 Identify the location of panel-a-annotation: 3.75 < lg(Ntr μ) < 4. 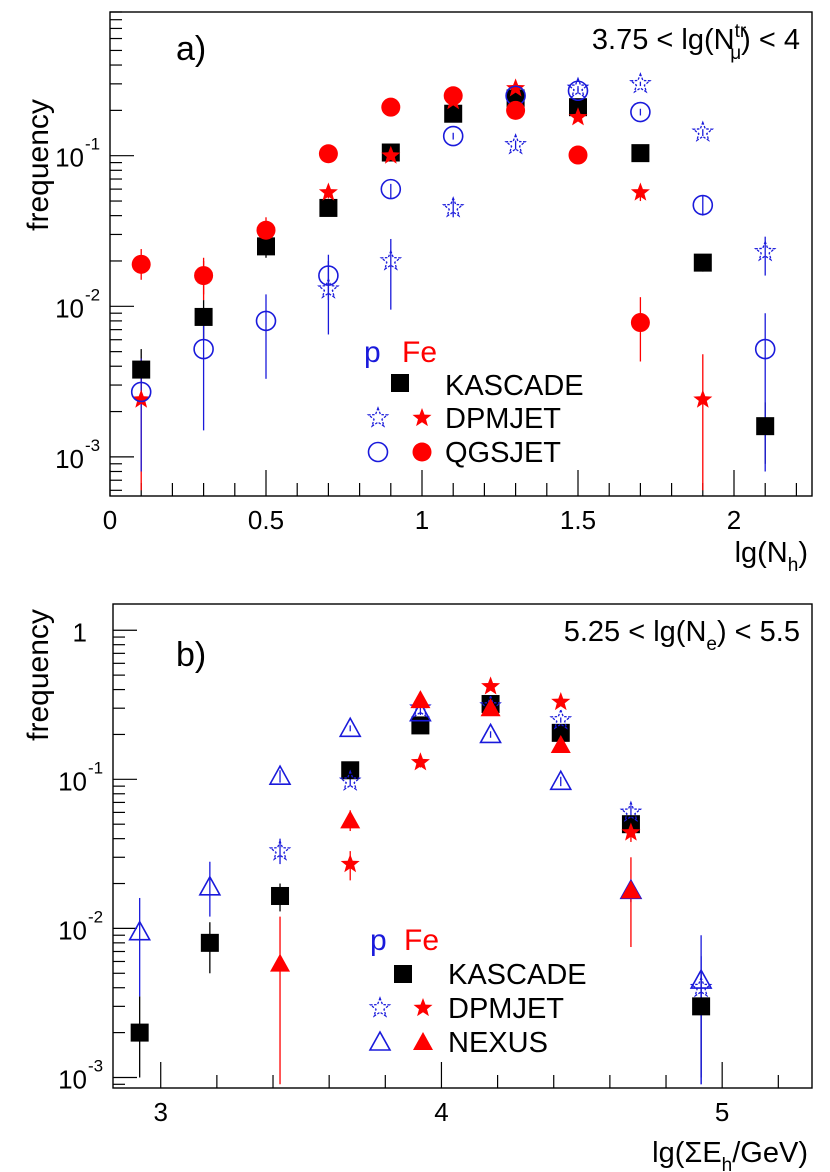
(696, 42).